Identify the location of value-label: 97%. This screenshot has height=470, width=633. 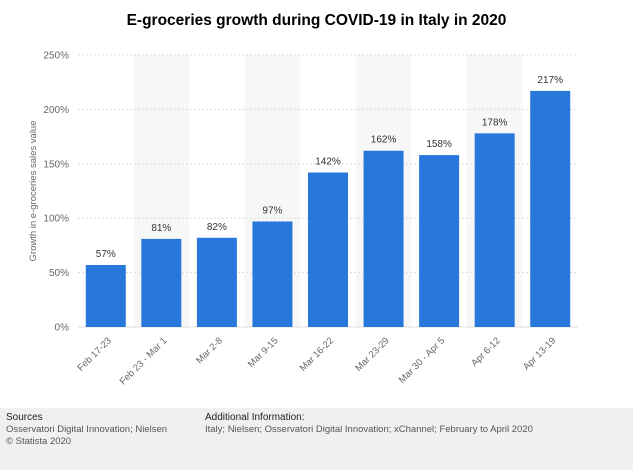
(272, 210).